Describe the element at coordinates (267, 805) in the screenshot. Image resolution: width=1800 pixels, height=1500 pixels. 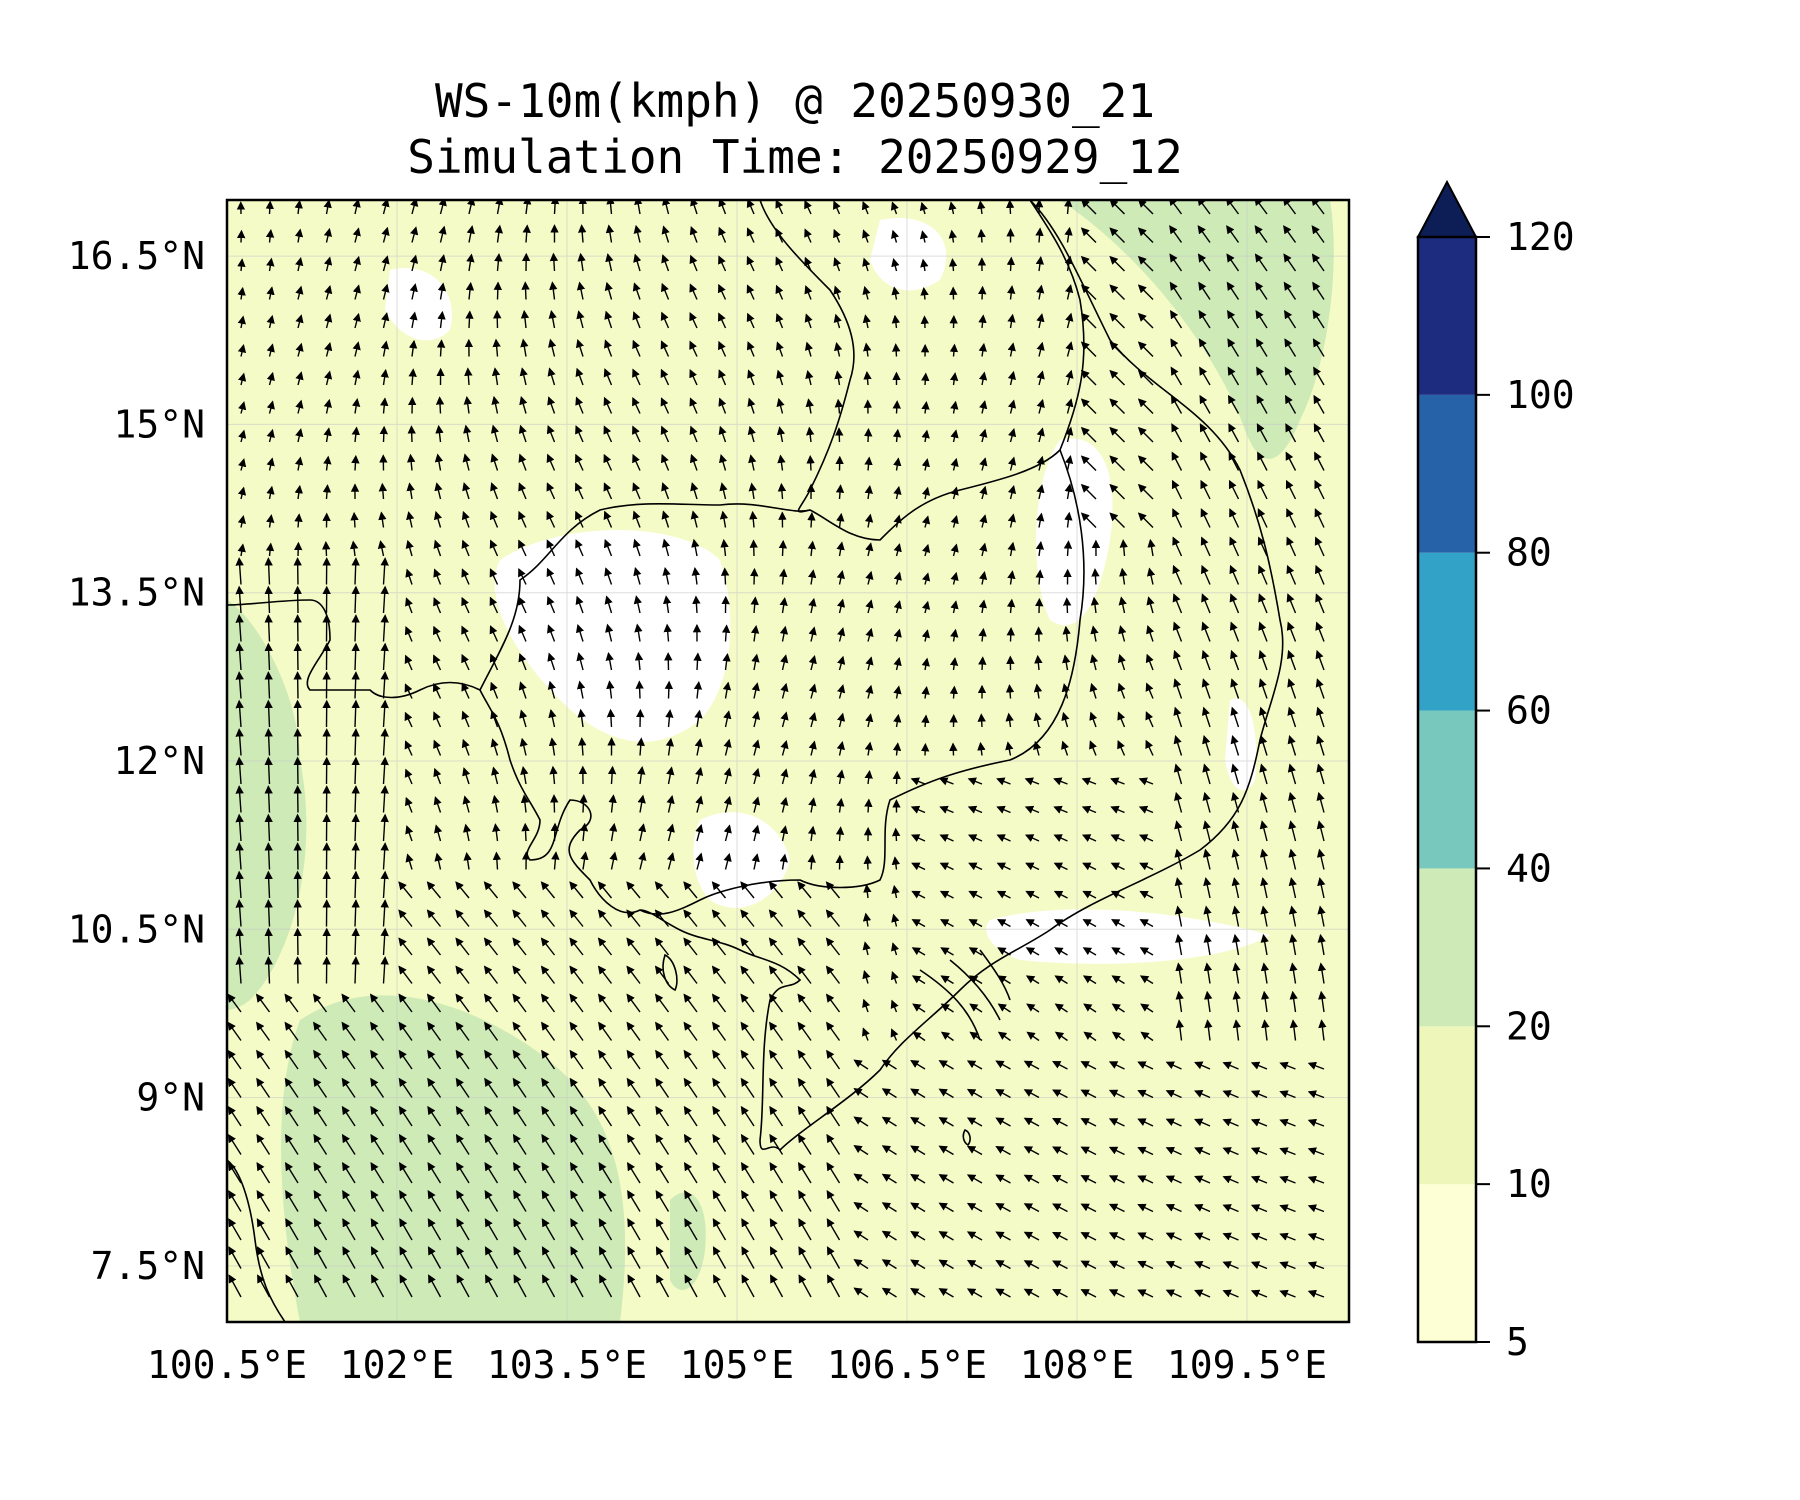
I see `strong-wind-band-west-coast` at that location.